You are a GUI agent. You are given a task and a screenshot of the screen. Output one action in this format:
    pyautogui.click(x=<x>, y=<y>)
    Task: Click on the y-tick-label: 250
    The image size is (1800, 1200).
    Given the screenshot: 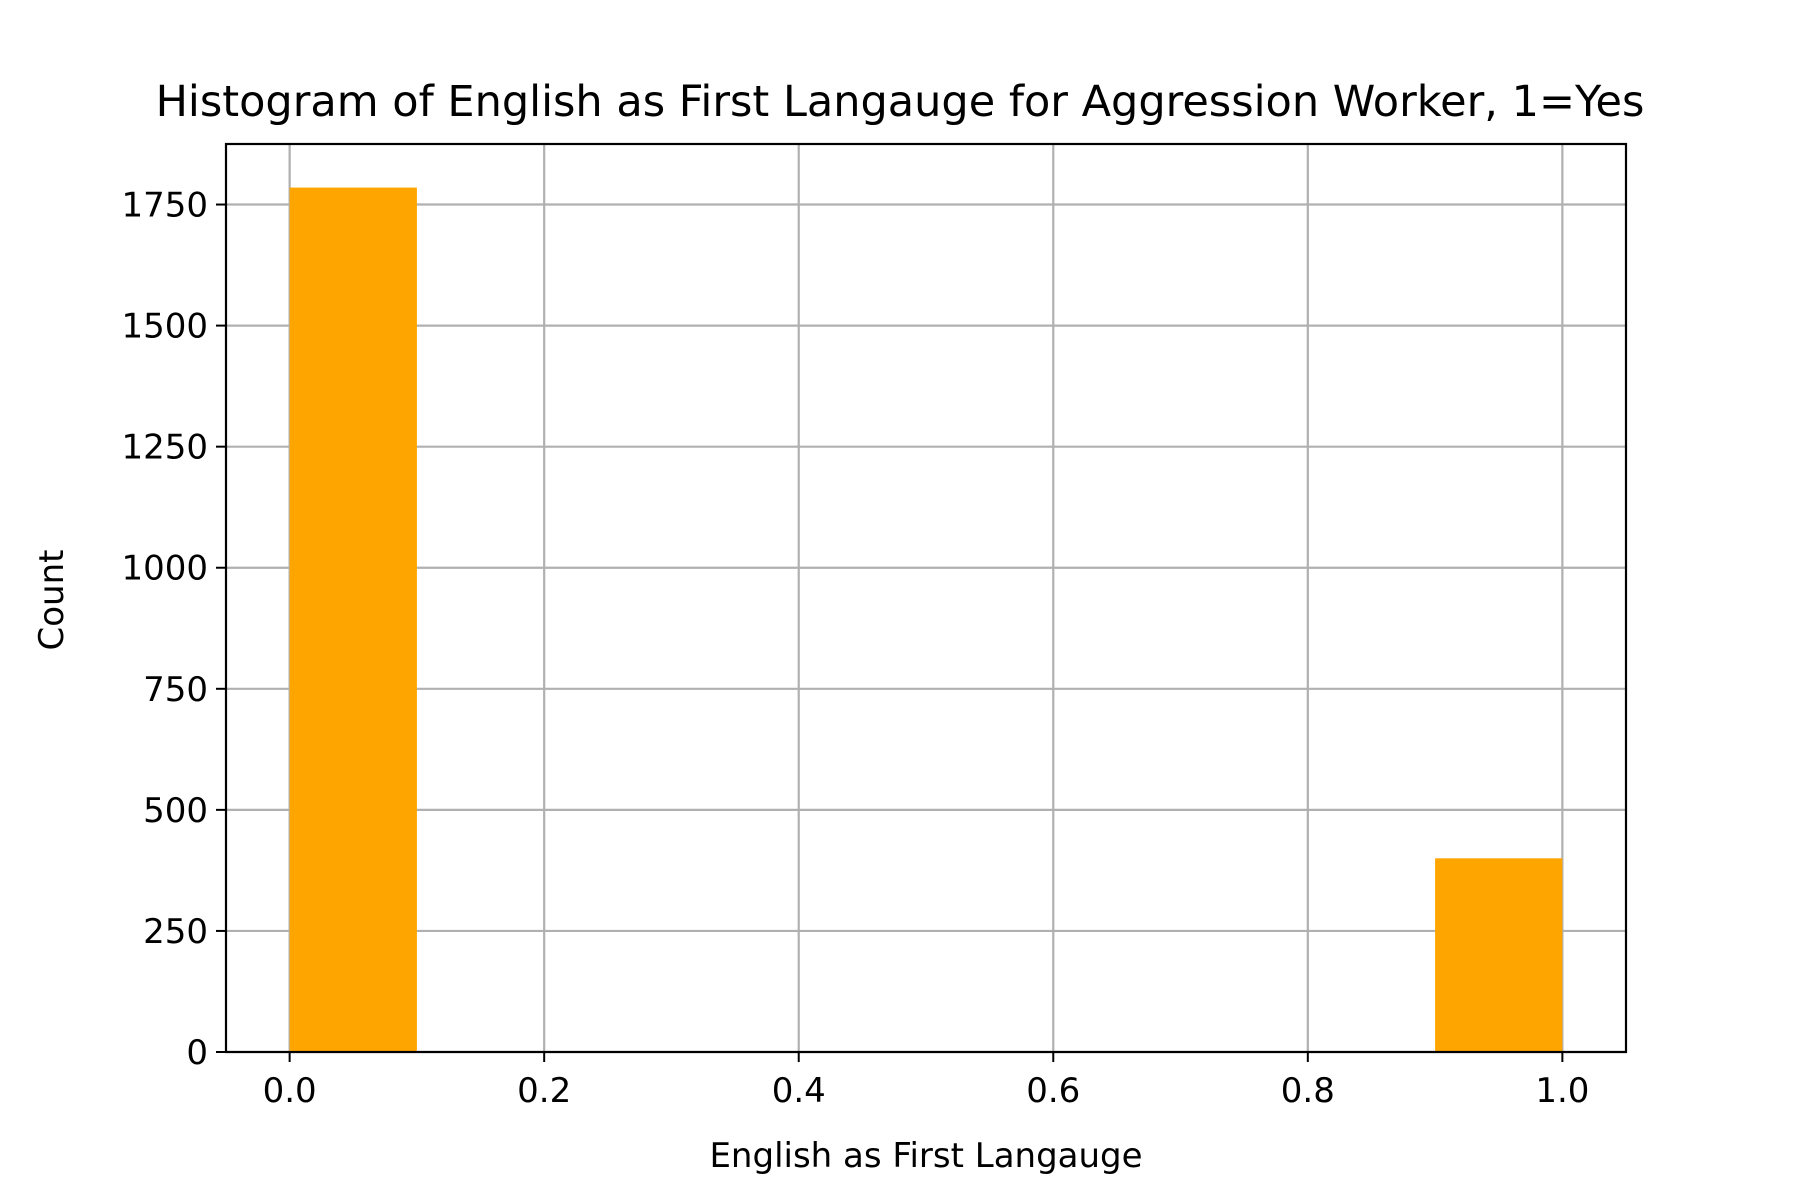 What is the action you would take?
    pyautogui.click(x=175, y=932)
    